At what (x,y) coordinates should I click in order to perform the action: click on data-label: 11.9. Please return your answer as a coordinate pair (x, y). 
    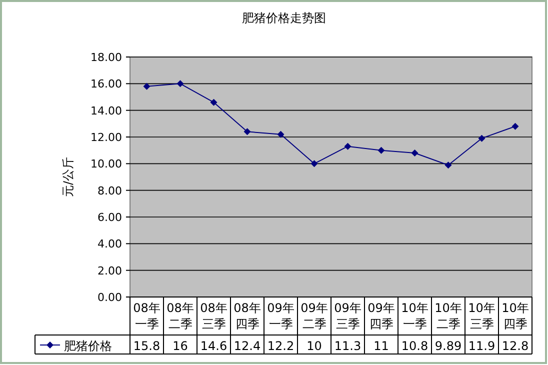
    Looking at the image, I should click on (482, 346).